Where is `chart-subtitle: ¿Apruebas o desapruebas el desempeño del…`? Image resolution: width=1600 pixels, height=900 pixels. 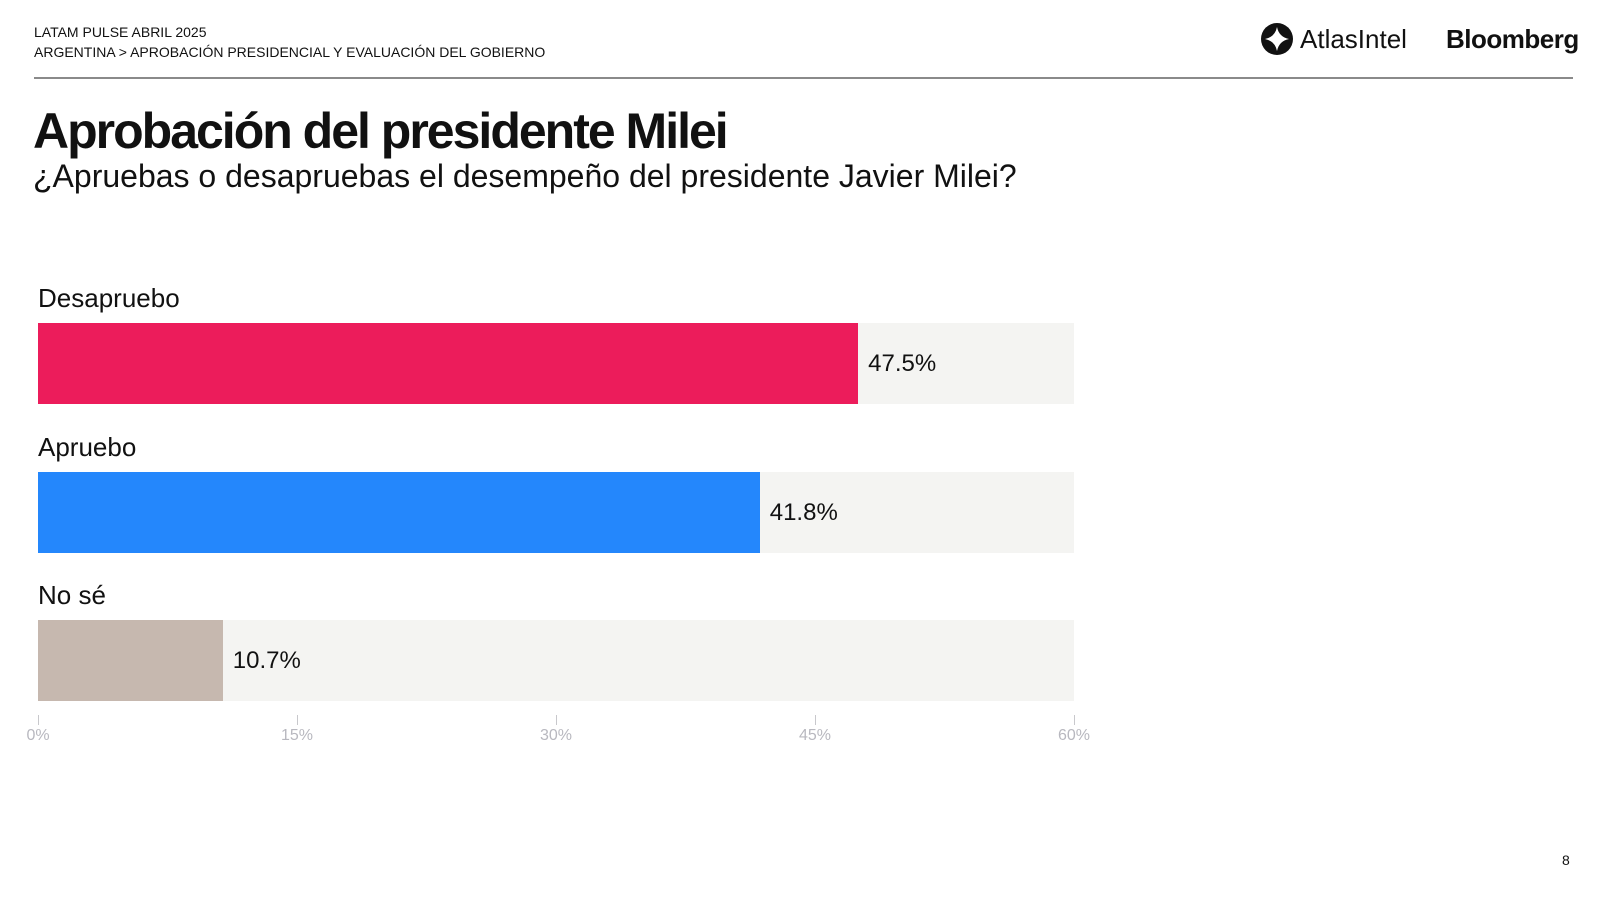
chart-subtitle: ¿Apruebas o desapruebas el desempeño del… is located at coordinates (525, 176).